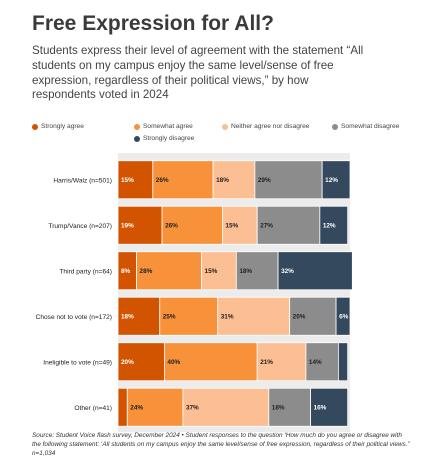 This screenshot has height=473, width=442. What do you see at coordinates (315, 362) in the screenshot?
I see `data-label: 14%` at bounding box center [315, 362].